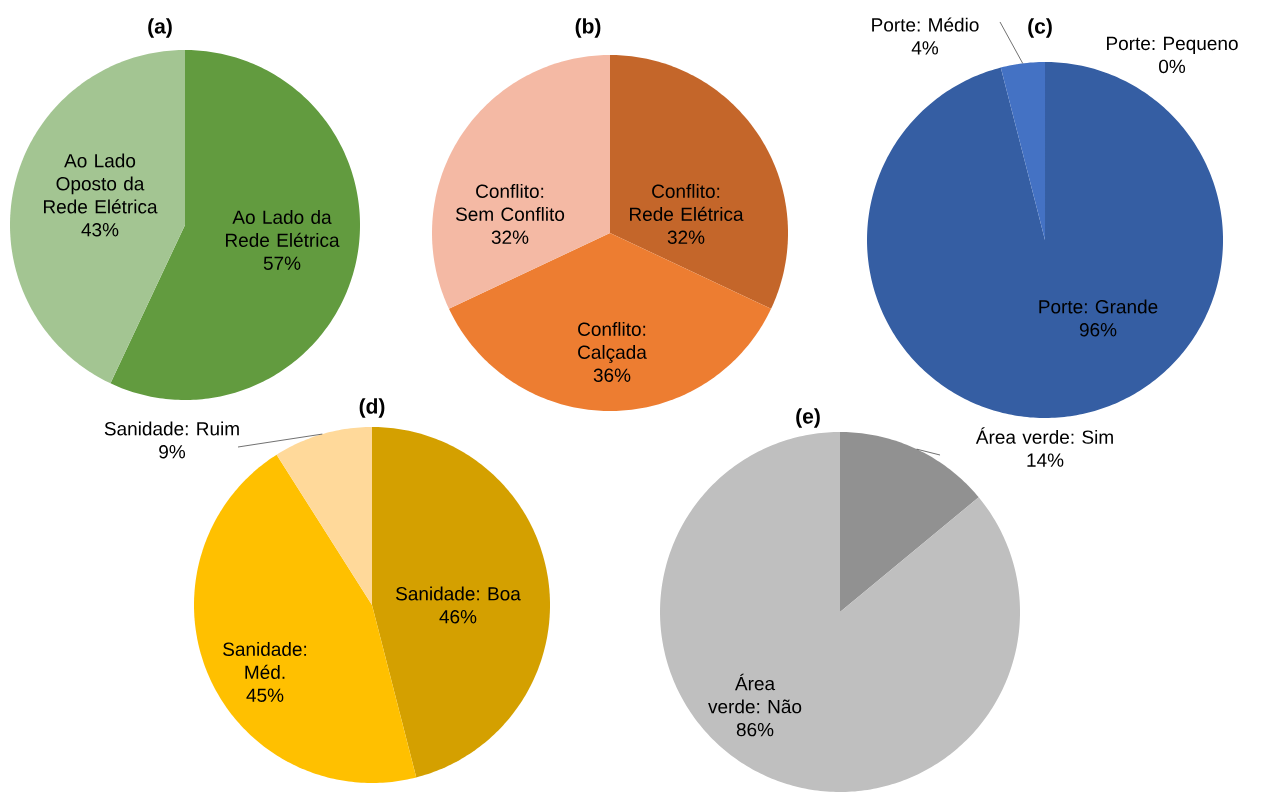 This screenshot has width=1268, height=792. Describe the element at coordinates (100, 230) in the screenshot. I see `data-label: 43%` at that location.